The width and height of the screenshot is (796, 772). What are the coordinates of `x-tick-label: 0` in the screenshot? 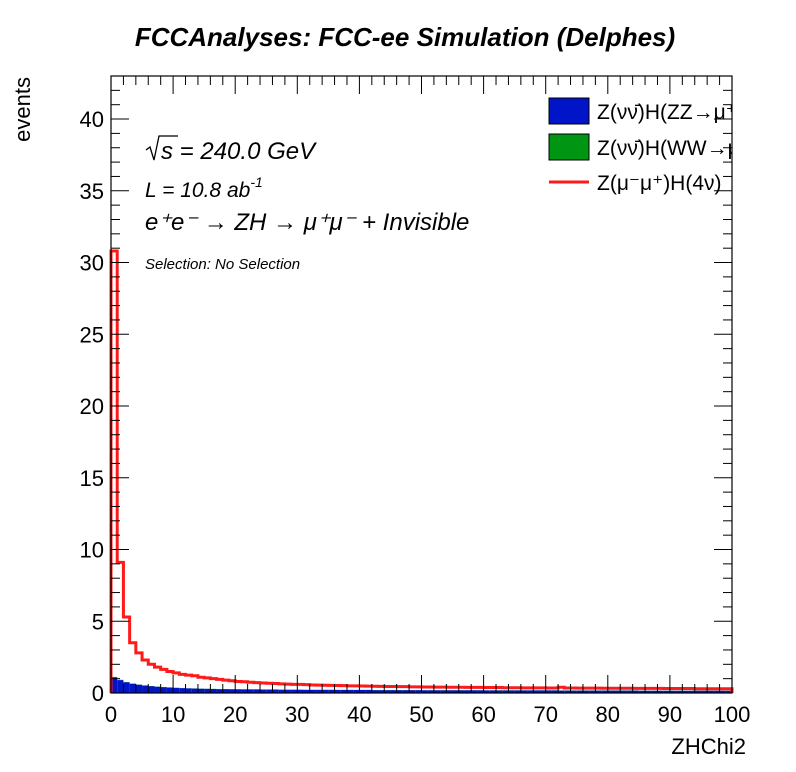 It's located at (111, 714).